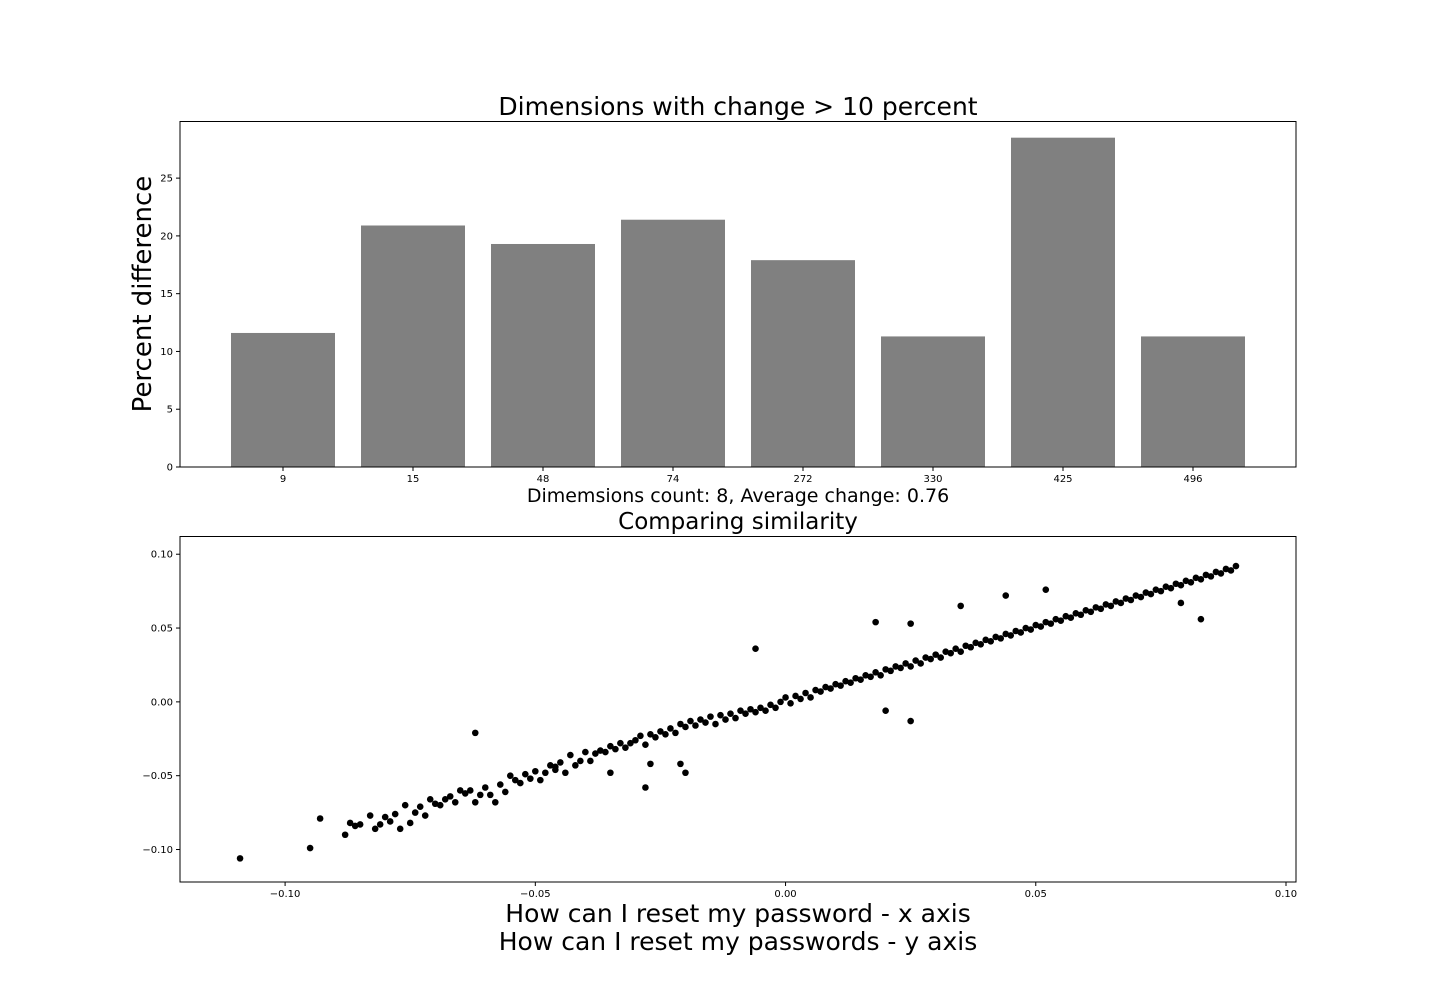  What do you see at coordinates (283, 479) in the screenshot?
I see `x-tick-label: 9` at bounding box center [283, 479].